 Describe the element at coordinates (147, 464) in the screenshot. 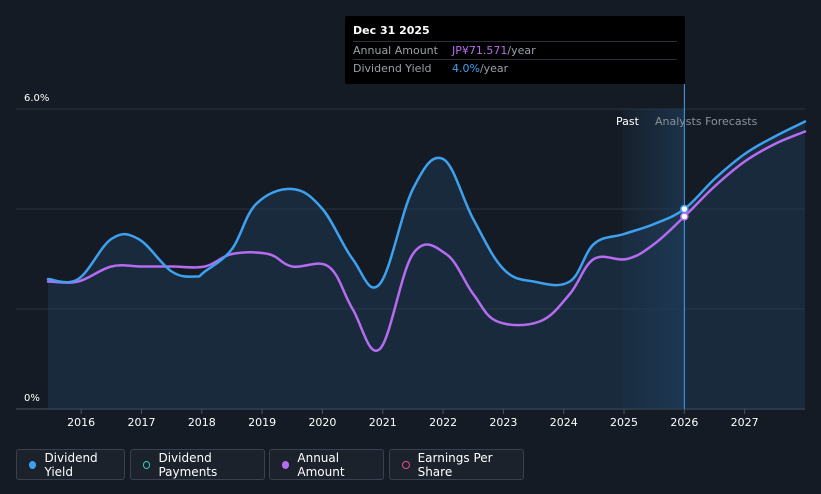

I see `dividend-payments-ring-icon` at that location.